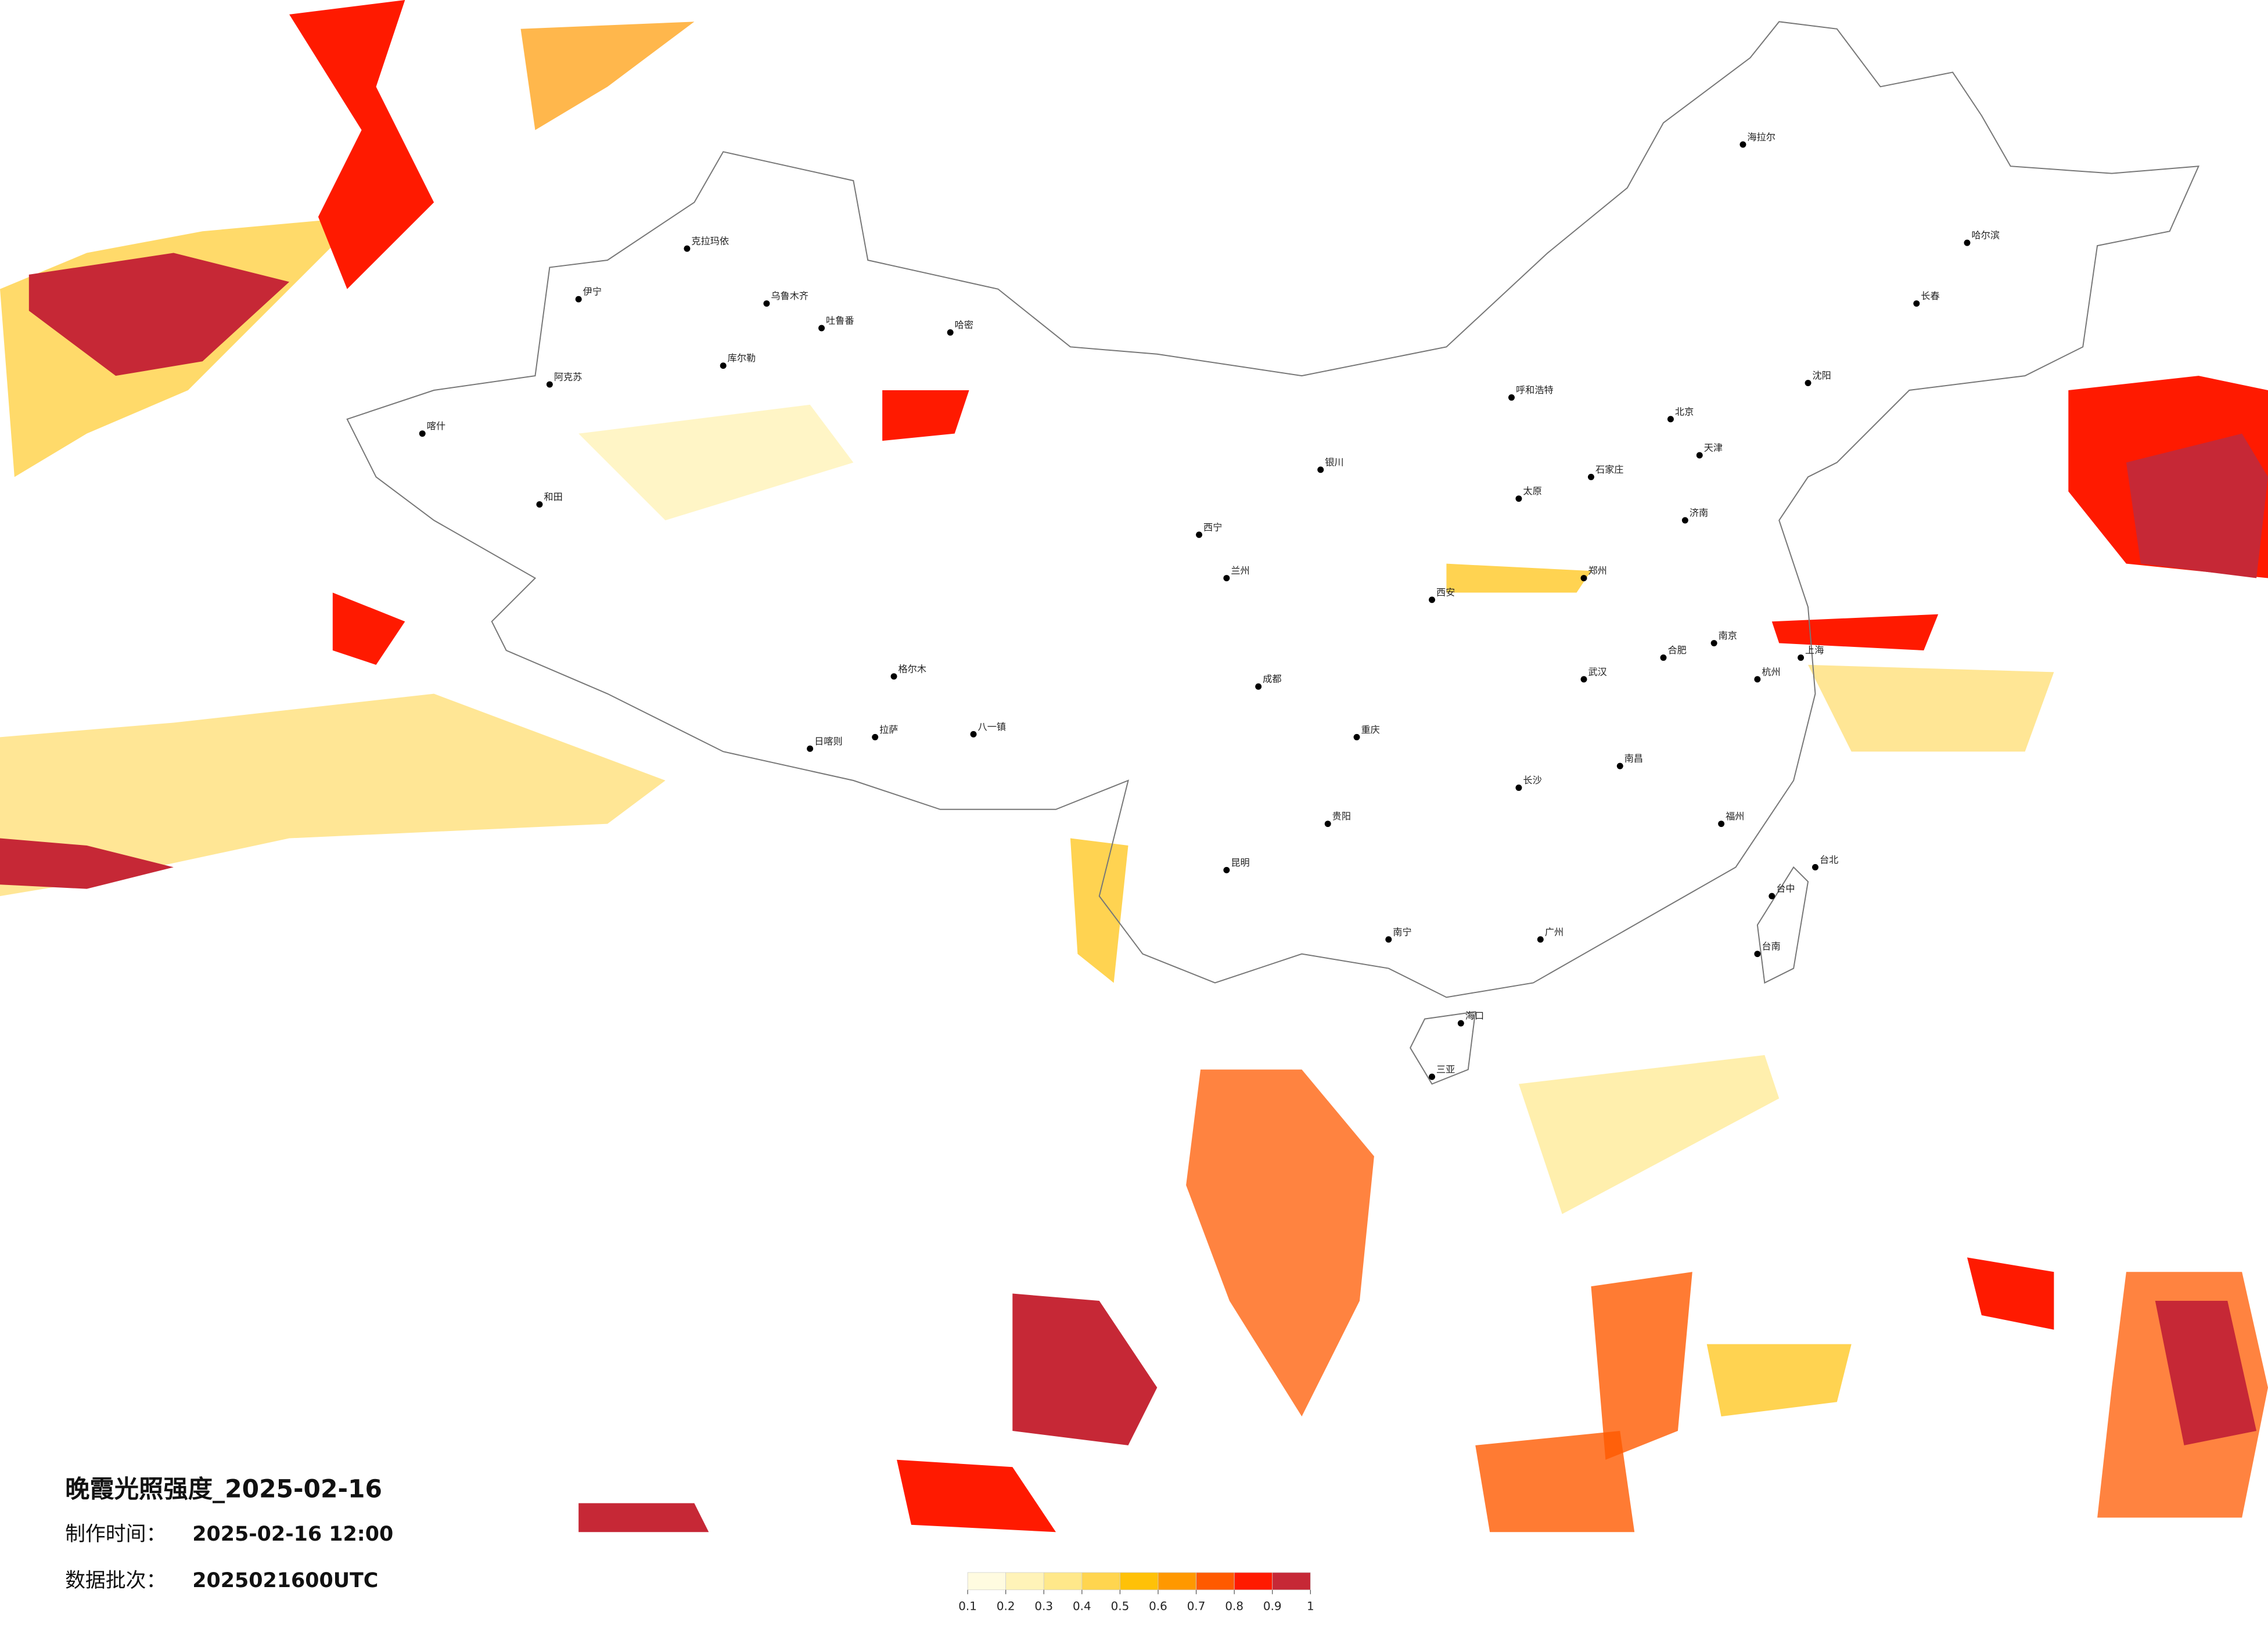  Describe the element at coordinates (1082, 1606) in the screenshot. I see `colorbar-tick-label: 0.4` at that location.